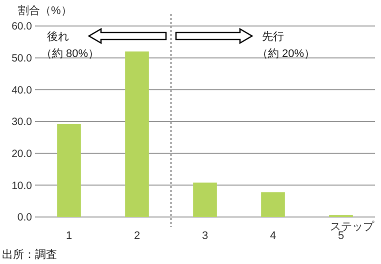 Image resolution: width=381 pixels, height=264 pixels. What do you see at coordinates (58, 37) in the screenshot?
I see `annotation: 後れ` at bounding box center [58, 37].